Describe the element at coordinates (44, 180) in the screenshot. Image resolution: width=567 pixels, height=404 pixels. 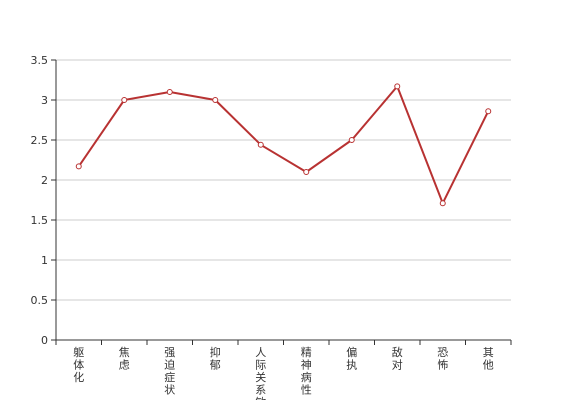
I see `y-tick-label: 2` at that location.